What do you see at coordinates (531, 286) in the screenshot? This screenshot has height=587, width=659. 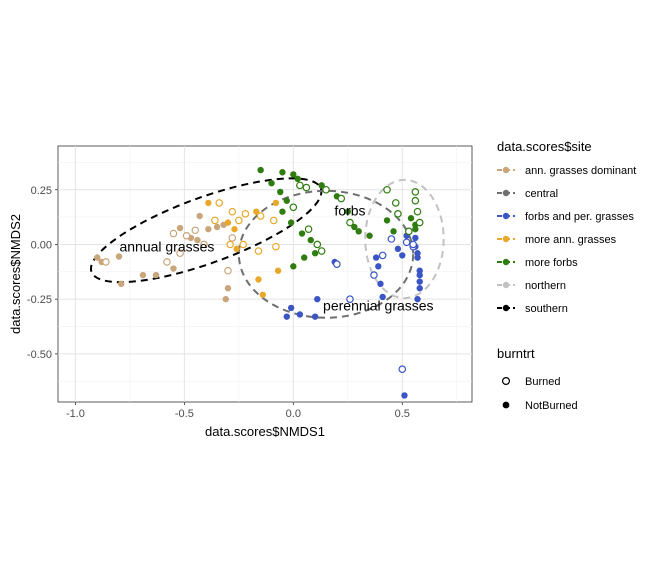 I see `legend-item-site: northern` at bounding box center [531, 286].